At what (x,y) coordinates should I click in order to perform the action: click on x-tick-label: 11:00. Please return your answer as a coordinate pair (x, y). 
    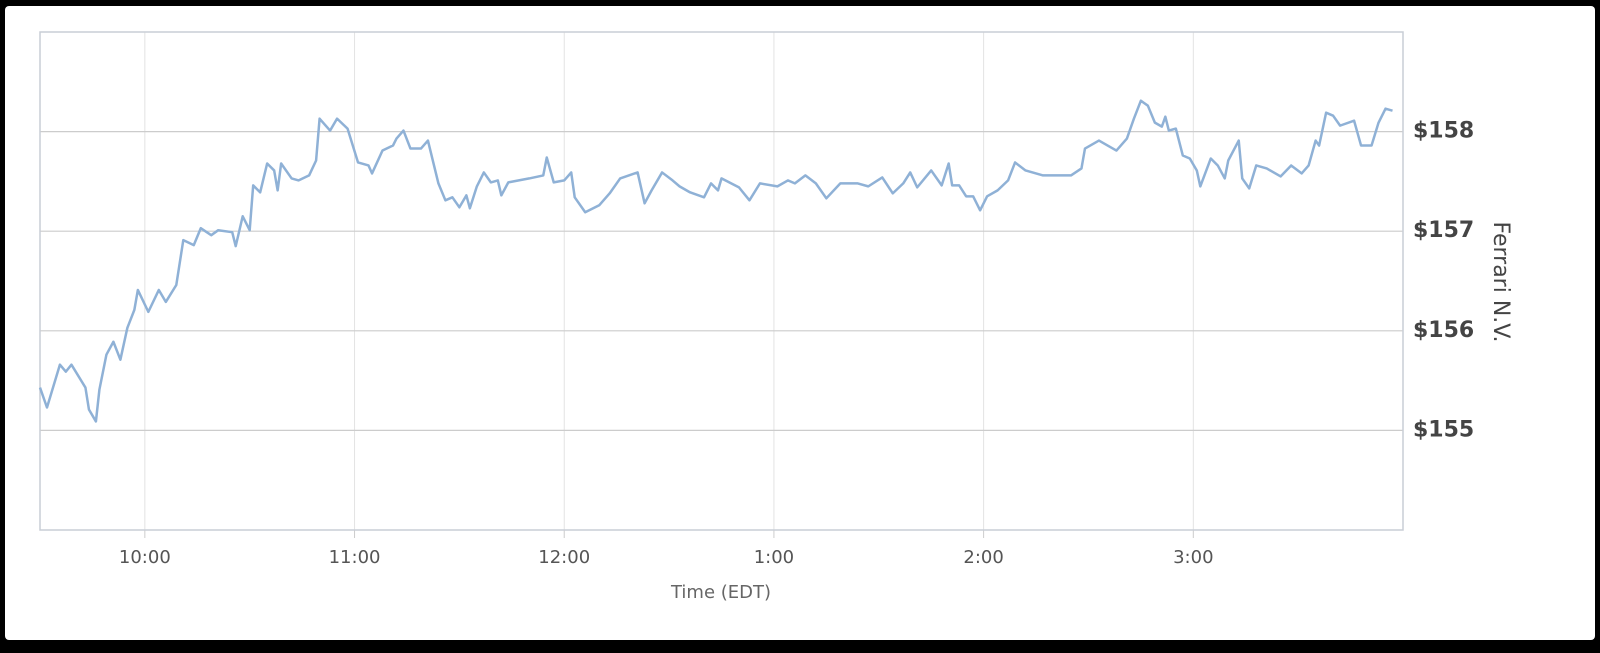
    Looking at the image, I should click on (355, 557).